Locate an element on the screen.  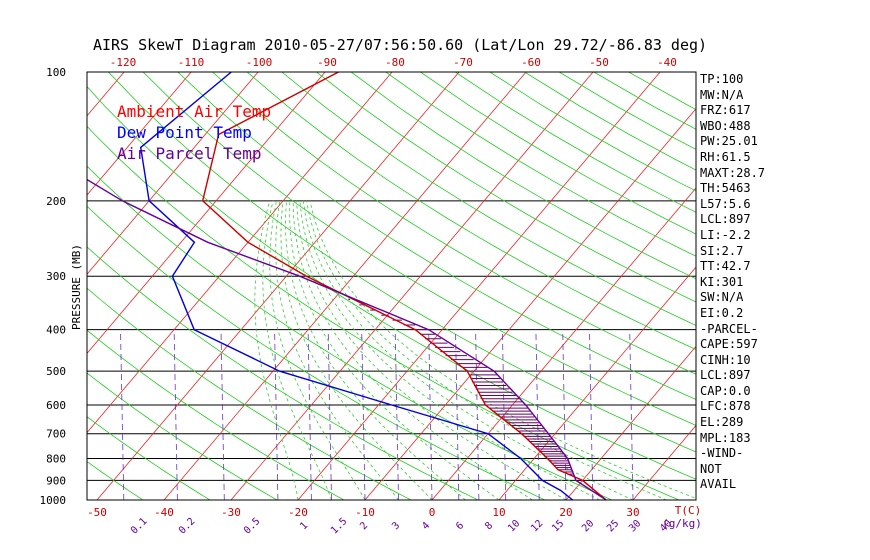
legend-entry: Air Parcel Temp is located at coordinates (189, 153).